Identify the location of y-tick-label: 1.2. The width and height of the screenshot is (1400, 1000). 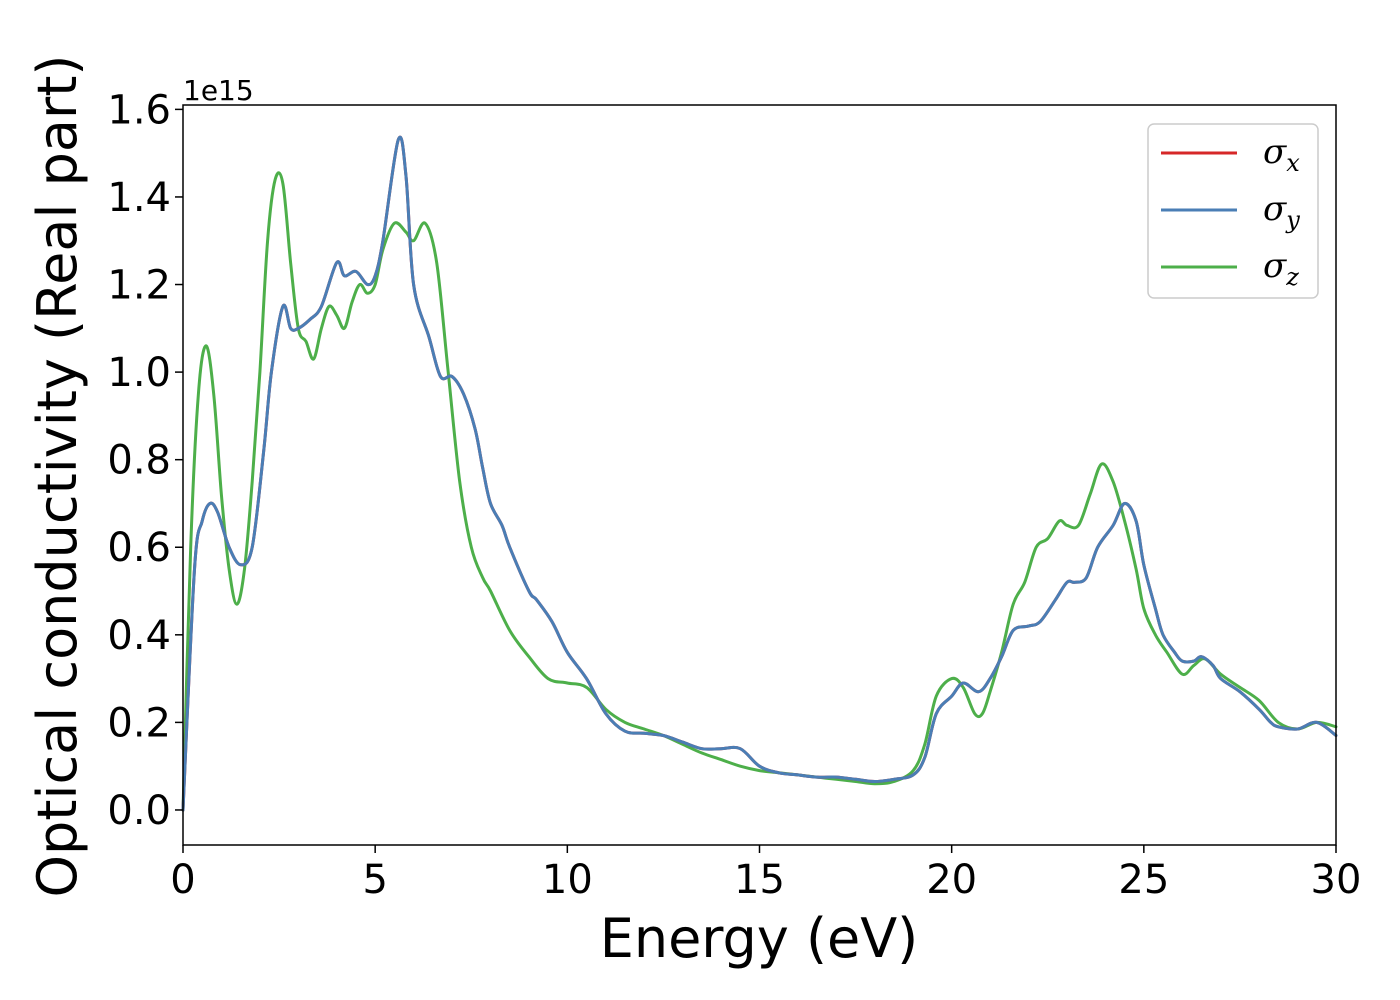
(139, 286).